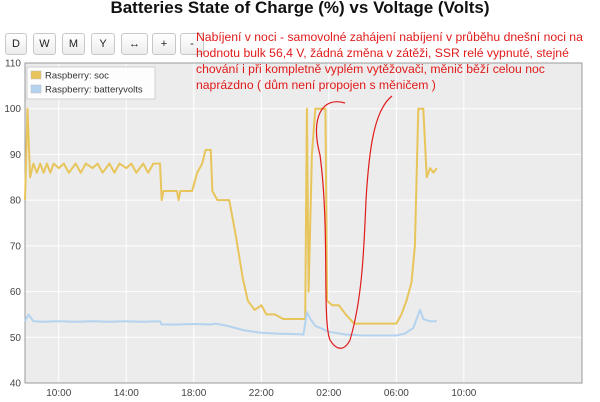 The height and width of the screenshot is (402, 600). I want to click on y-tick-label: 60, so click(16, 292).